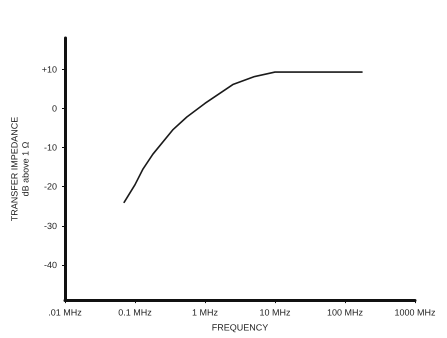 The image size is (447, 338). I want to click on x-tick-label: 1 MHz, so click(205, 313).